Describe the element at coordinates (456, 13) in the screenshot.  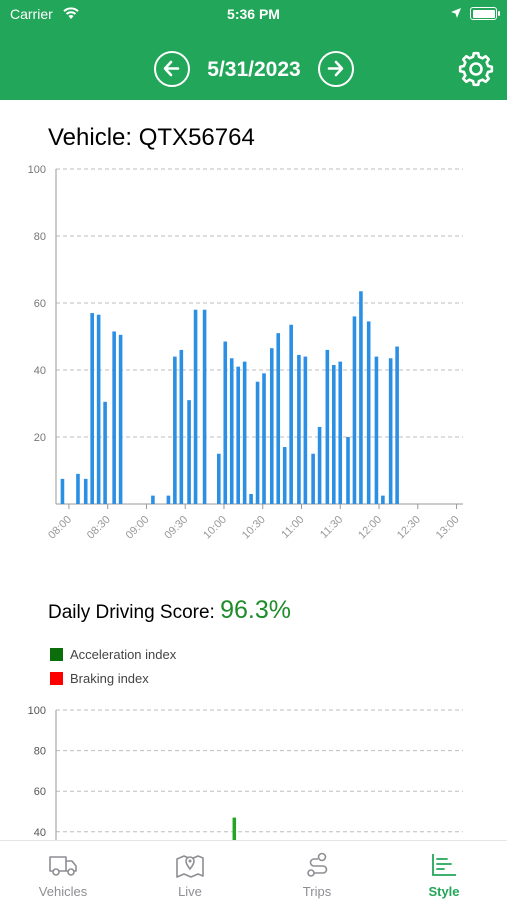
I see `location-arrow-icon` at that location.